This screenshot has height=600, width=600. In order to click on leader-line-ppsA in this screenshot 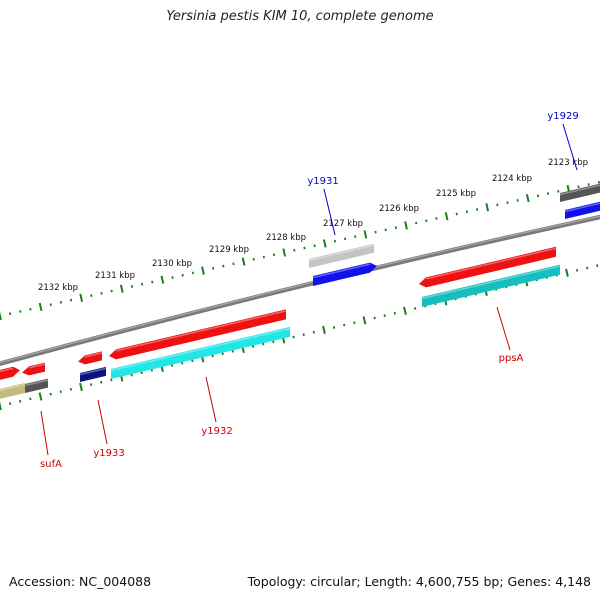, I will do `click(503, 328)`.